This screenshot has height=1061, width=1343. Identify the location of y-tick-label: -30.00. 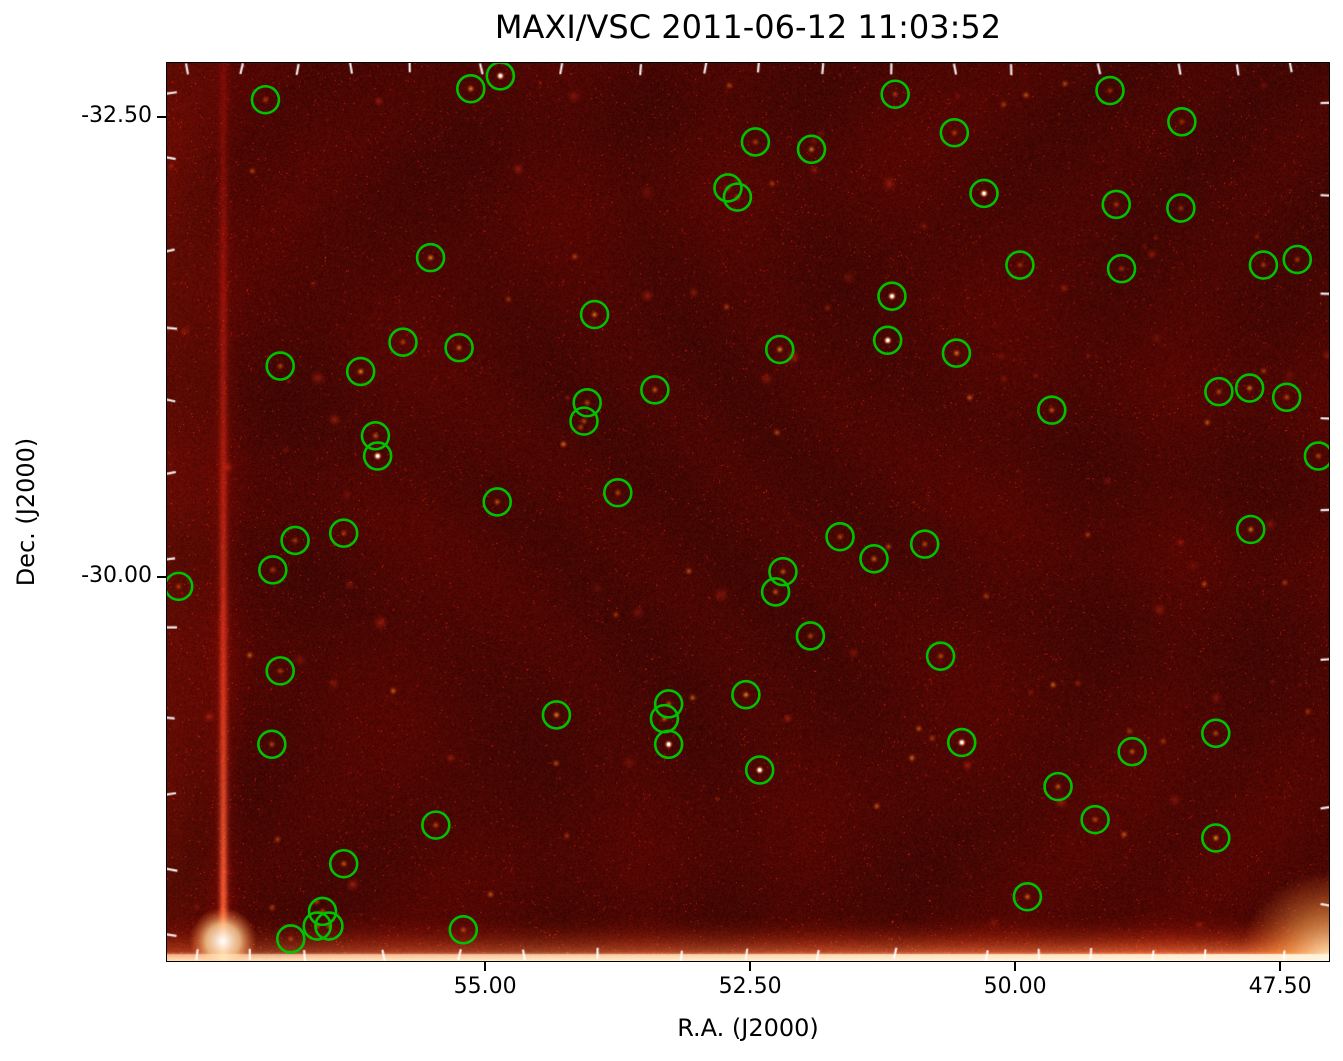
(116, 576).